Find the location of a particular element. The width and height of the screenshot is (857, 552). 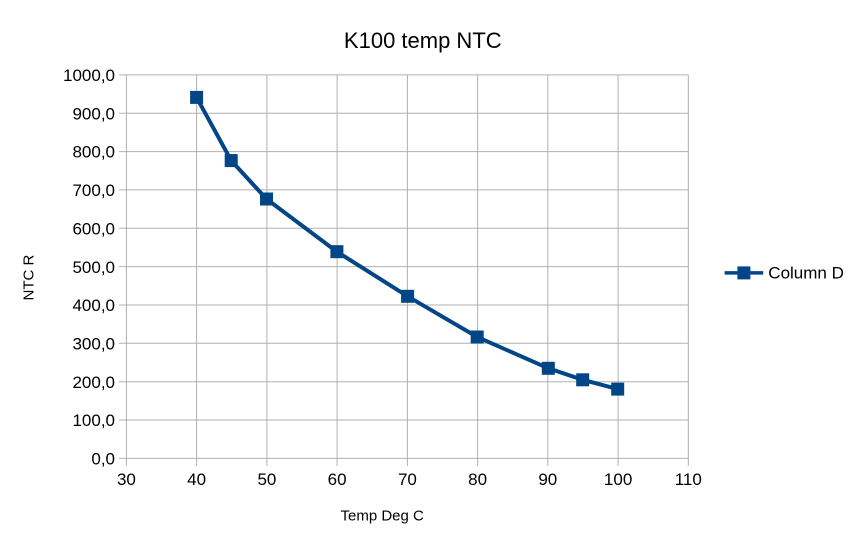

svg-text: K100 temp NTC is located at coordinates (423, 40).